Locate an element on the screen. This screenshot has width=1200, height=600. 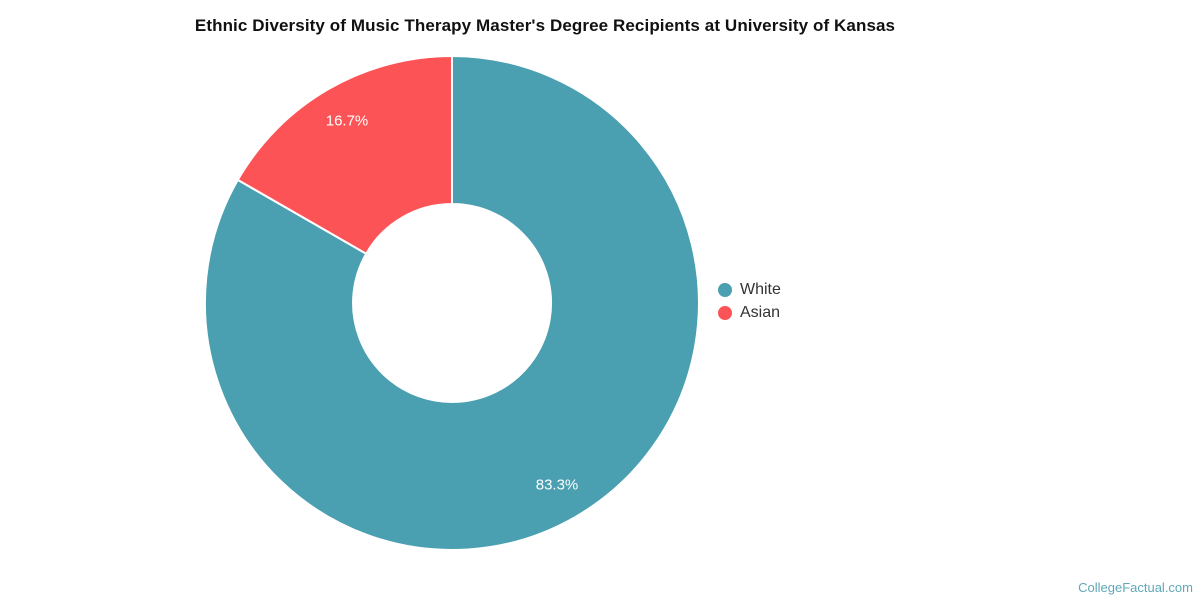
slice-label-asian: 16.7% is located at coordinates (347, 121).